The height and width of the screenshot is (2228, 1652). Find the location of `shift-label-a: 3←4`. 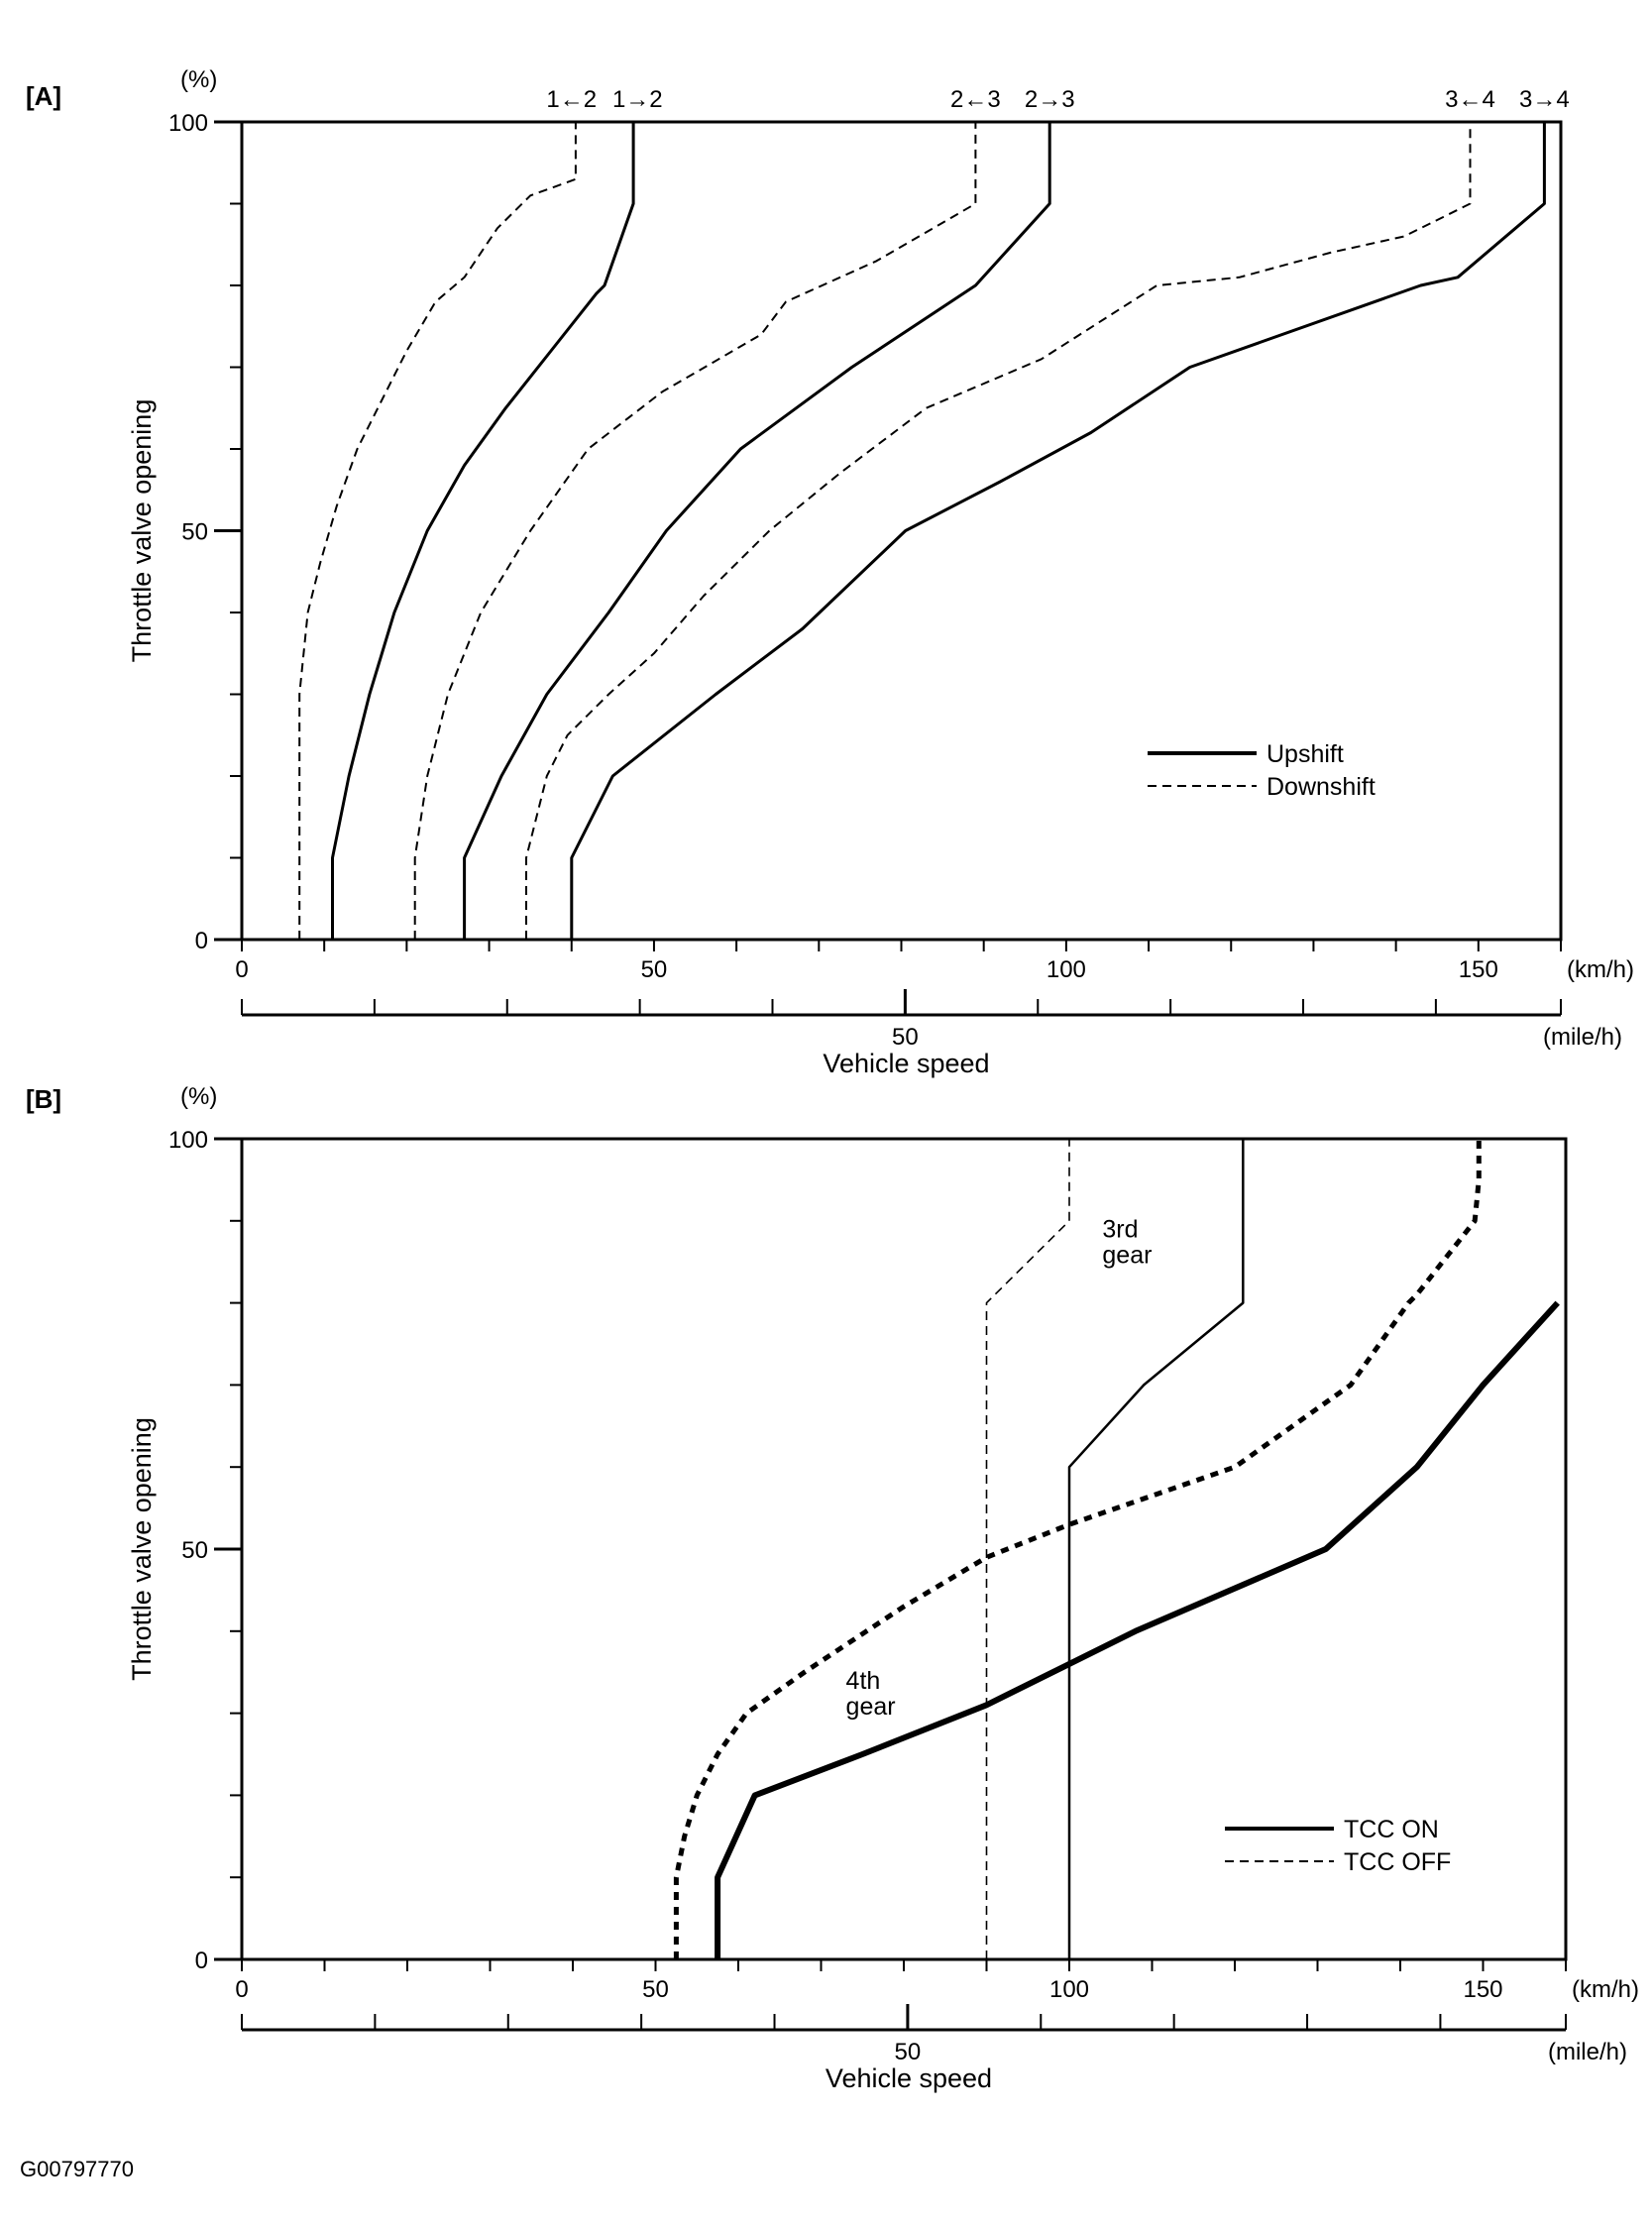

shift-label-a: 3←4 is located at coordinates (1470, 99).